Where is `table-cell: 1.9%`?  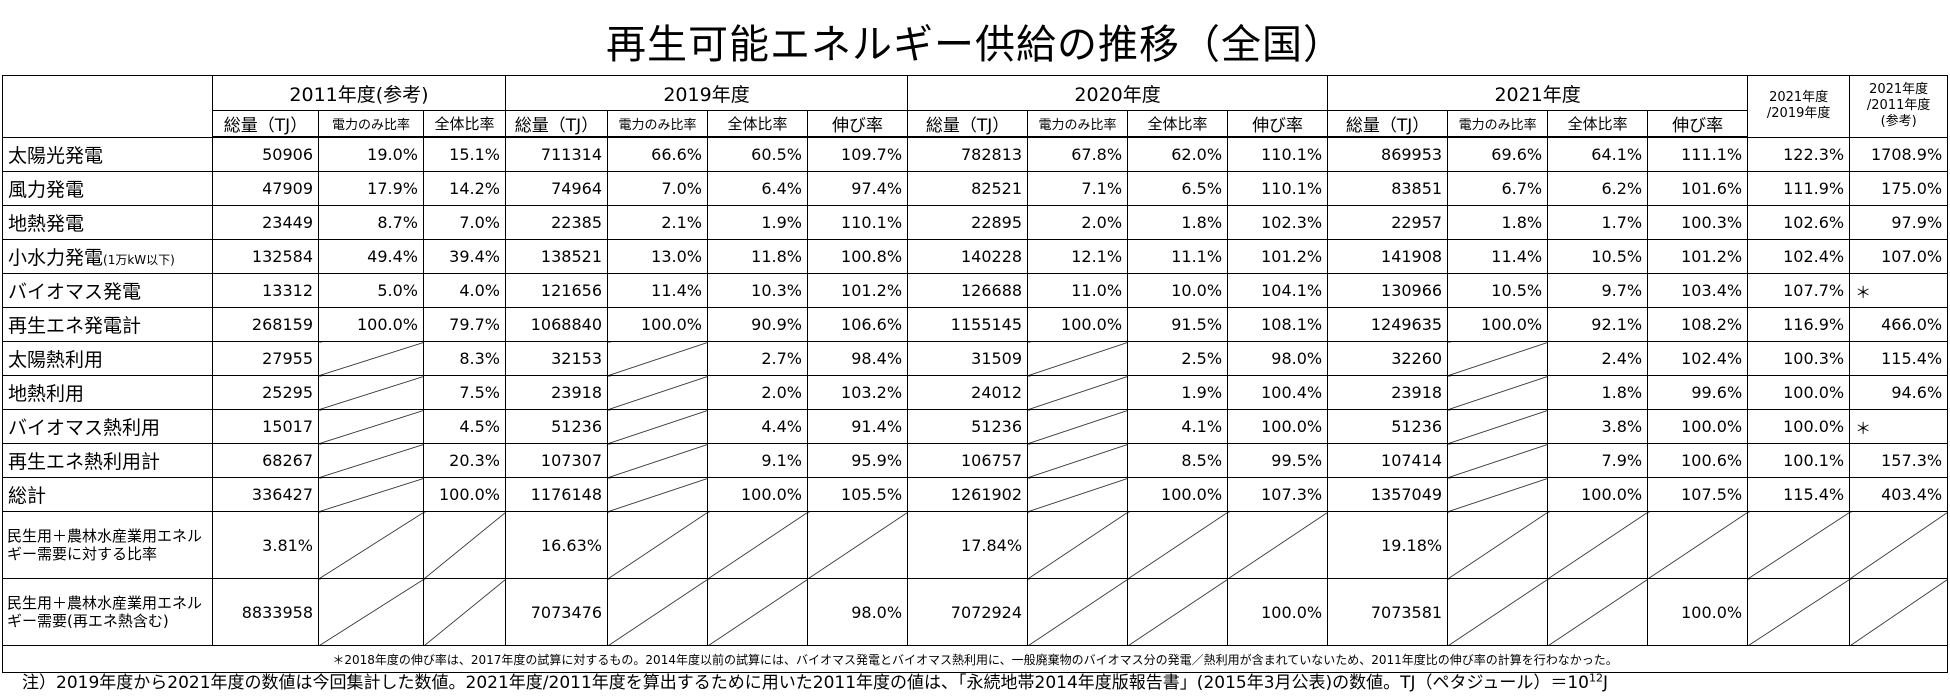
table-cell: 1.9% is located at coordinates (757, 222).